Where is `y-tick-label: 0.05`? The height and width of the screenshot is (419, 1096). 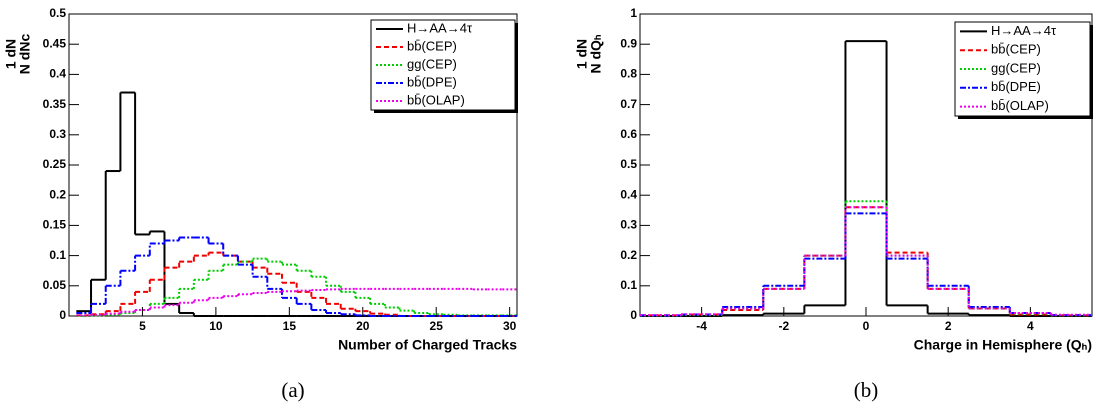 y-tick-label: 0.05 is located at coordinates (55, 285).